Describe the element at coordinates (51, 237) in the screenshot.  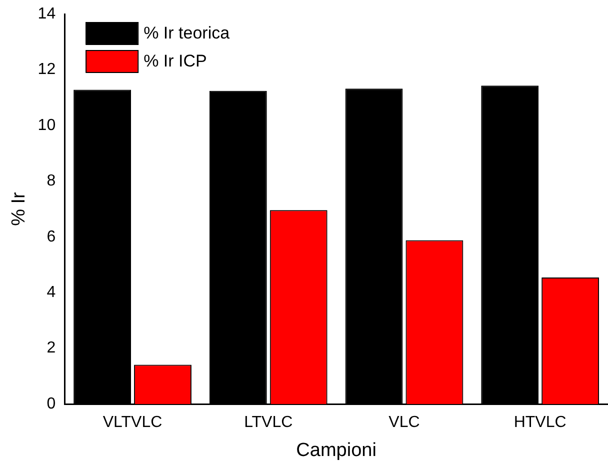
I see `y-tick-label: 6` at that location.